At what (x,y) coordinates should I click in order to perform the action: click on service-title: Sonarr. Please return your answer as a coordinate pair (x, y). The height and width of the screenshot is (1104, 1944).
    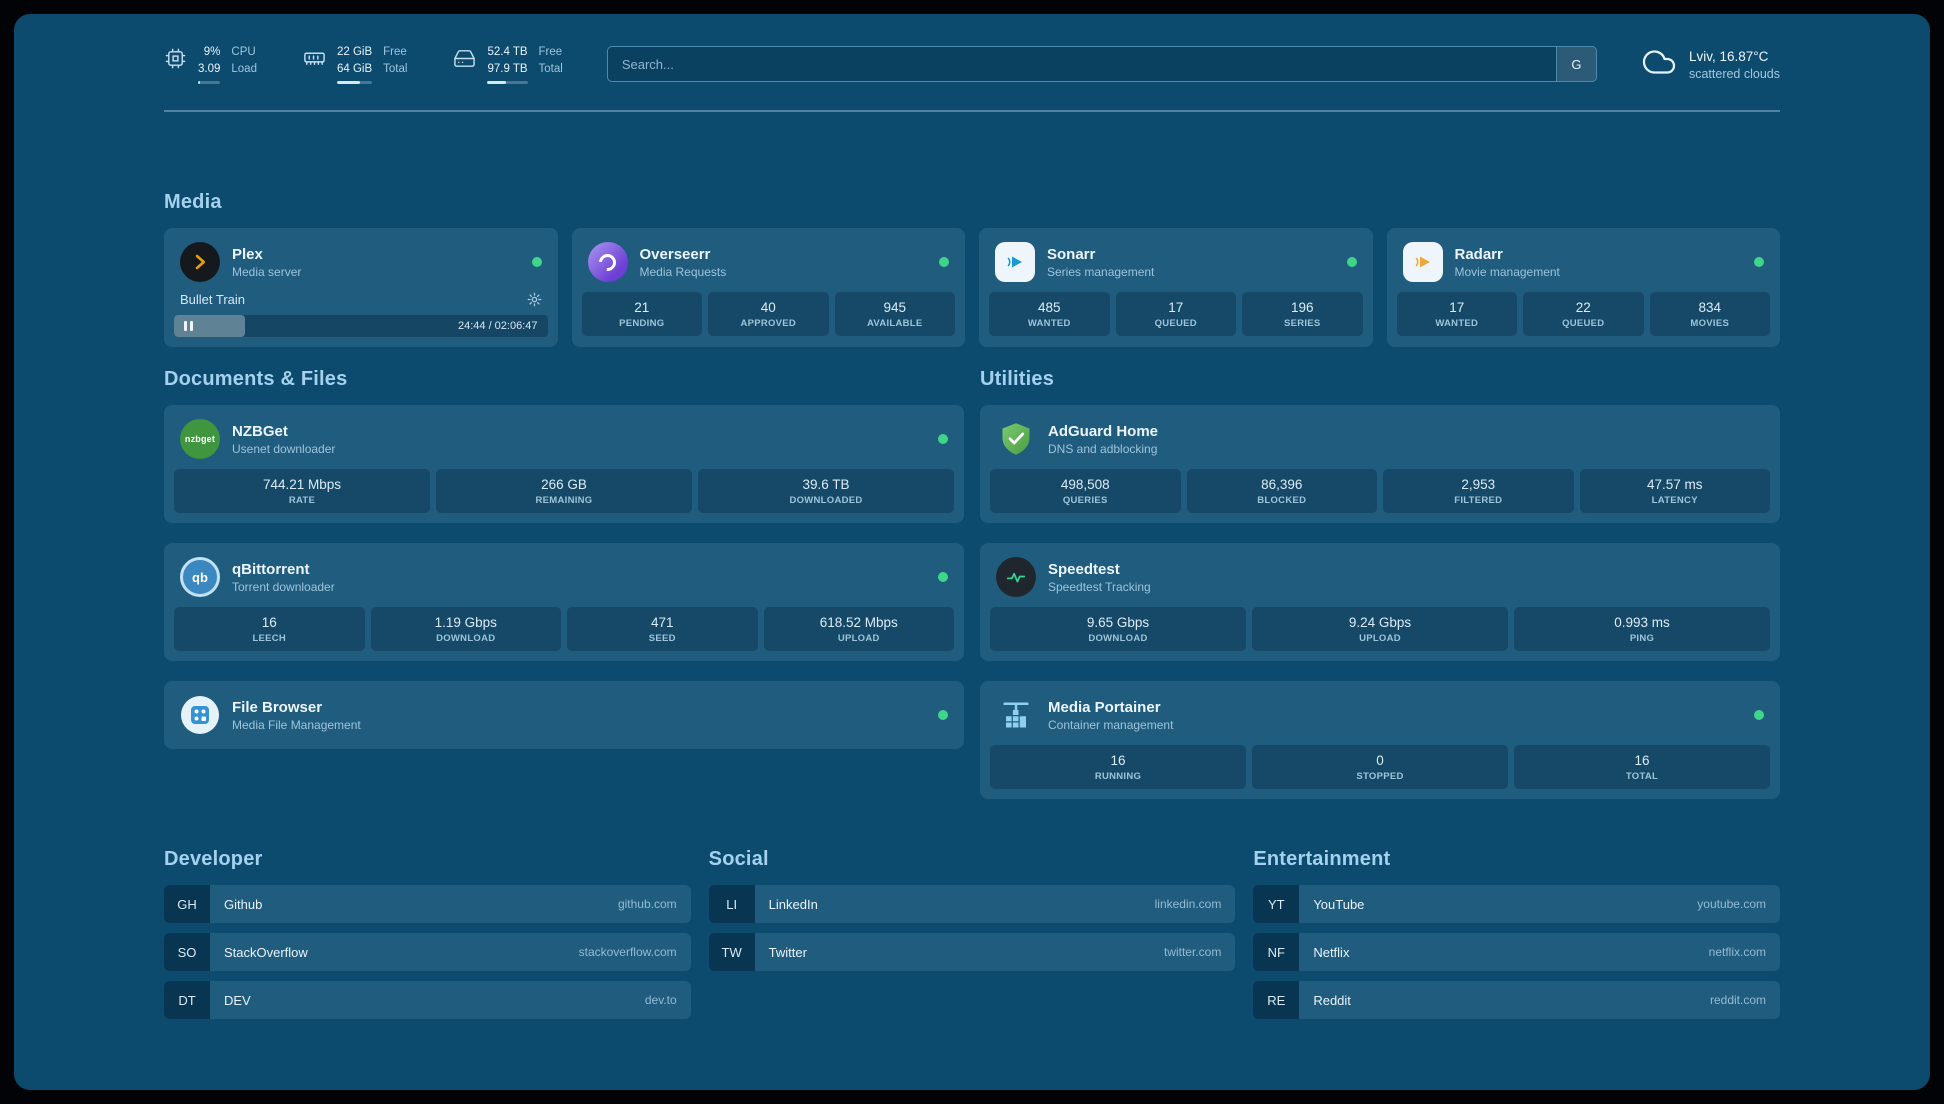
    Looking at the image, I should click on (1071, 254).